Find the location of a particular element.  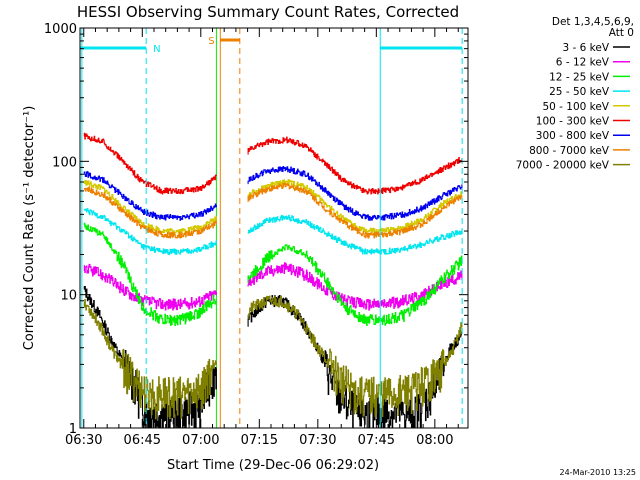

plot-timestamp: 24-Mar-2010 13:25 is located at coordinates (598, 472).